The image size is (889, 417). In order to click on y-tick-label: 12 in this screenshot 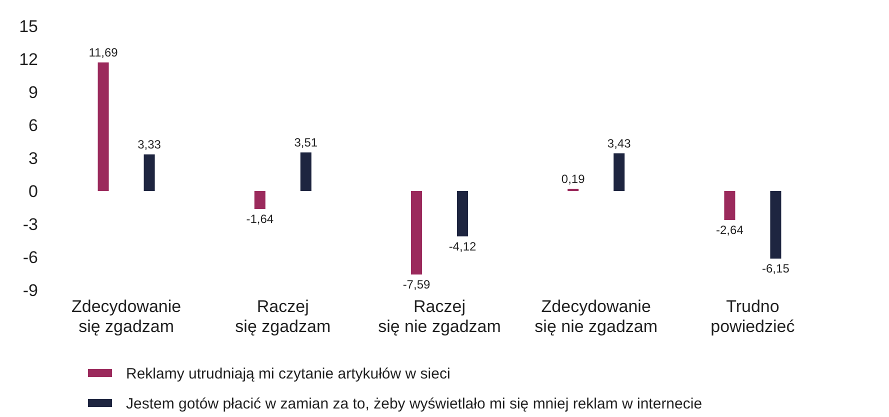, I will do `click(28, 59)`.